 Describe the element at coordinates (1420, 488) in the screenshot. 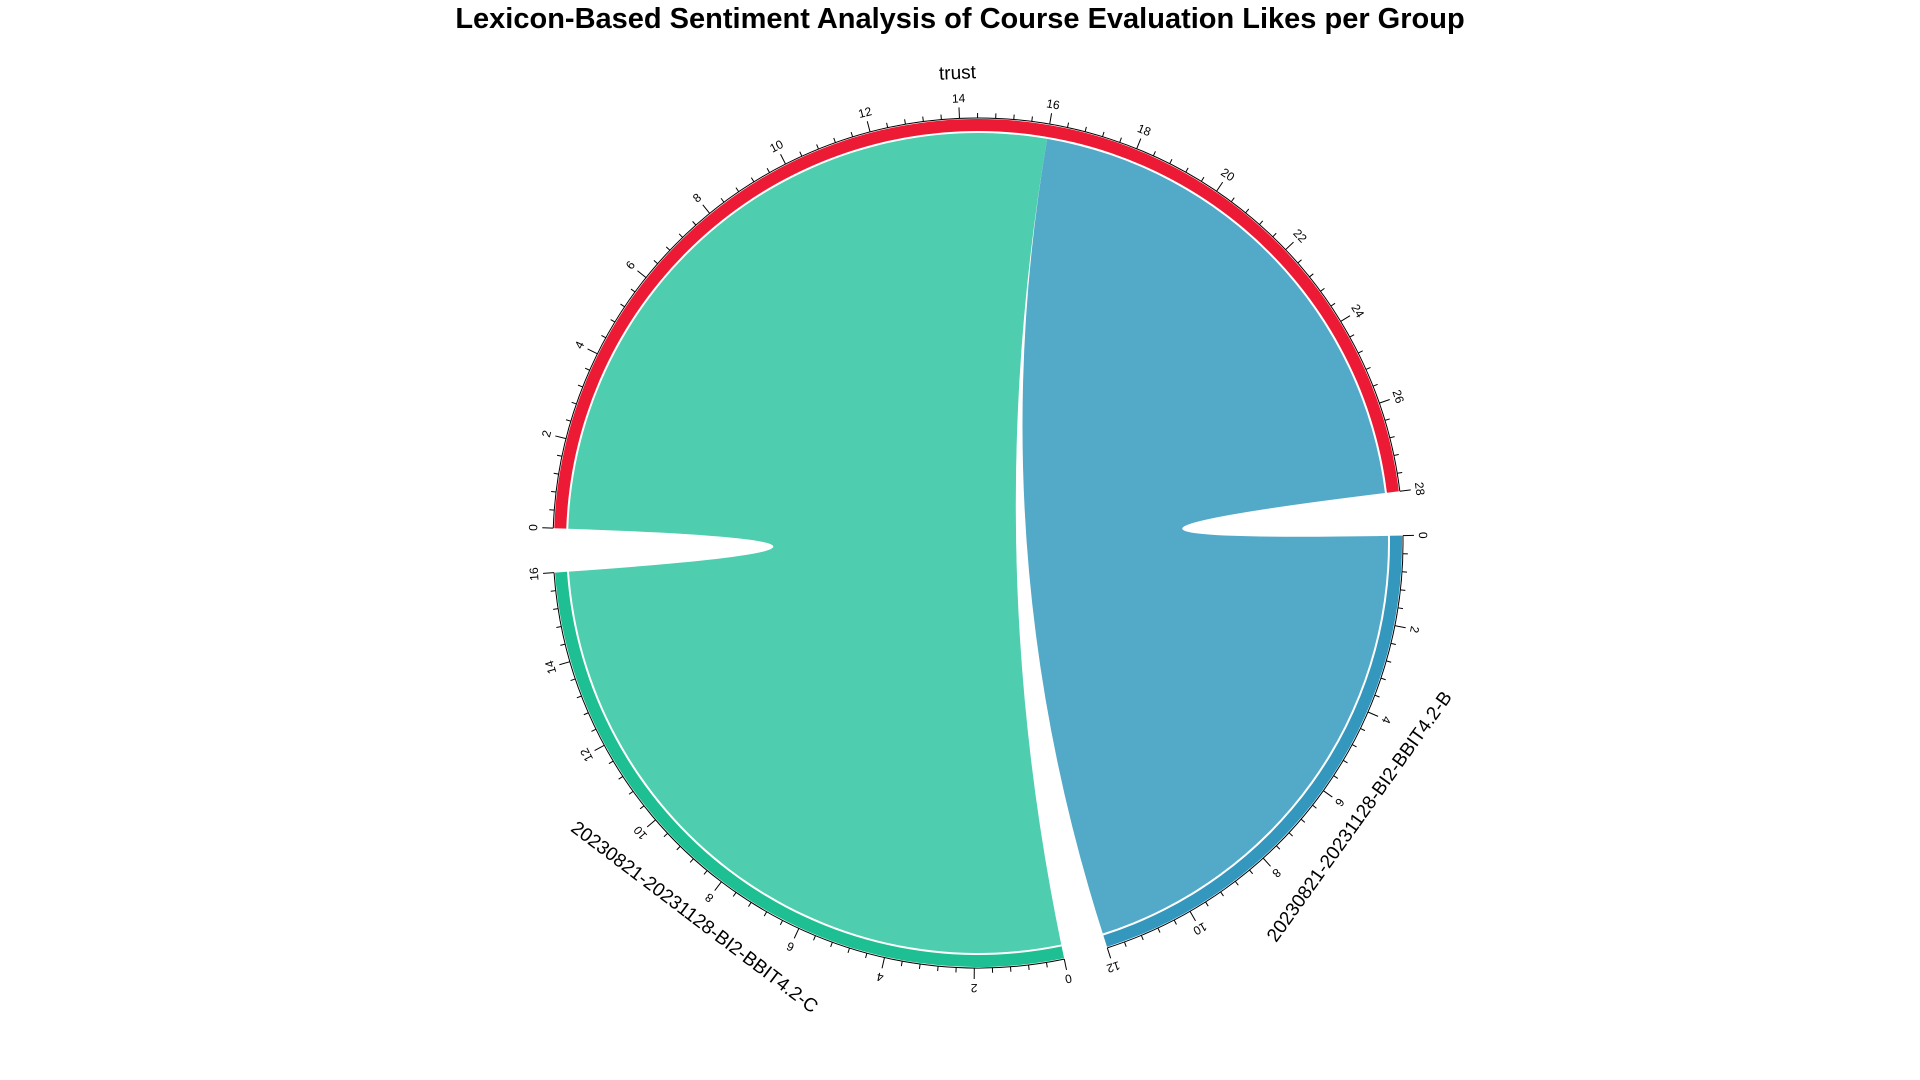

I see `tick-label: 28` at that location.